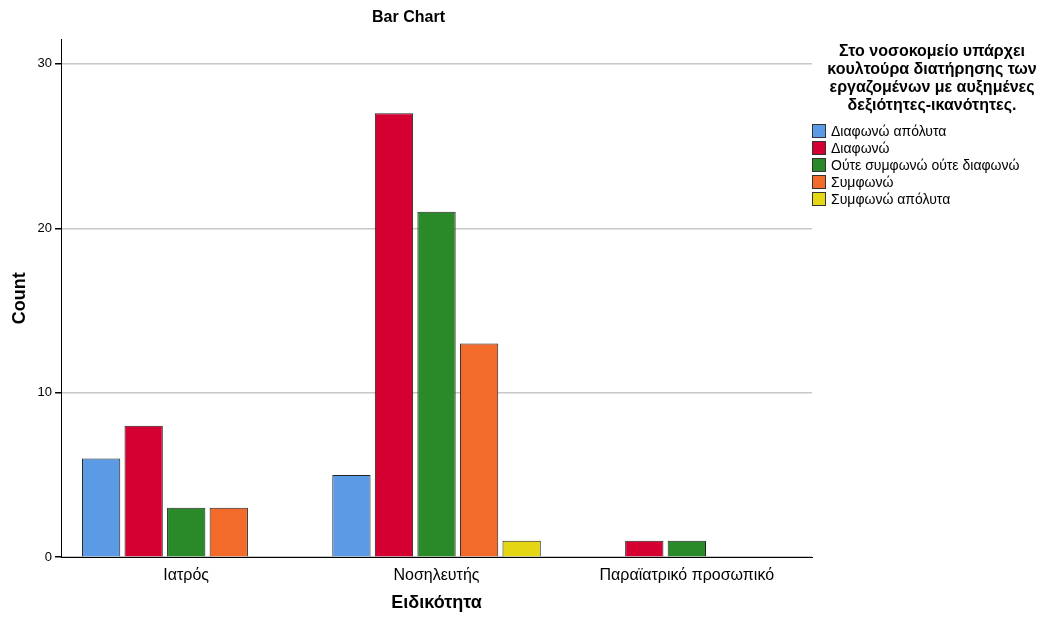 Image resolution: width=1055 pixels, height=622 pixels. Describe the element at coordinates (18, 298) in the screenshot. I see `y-axis-title: Count` at that location.